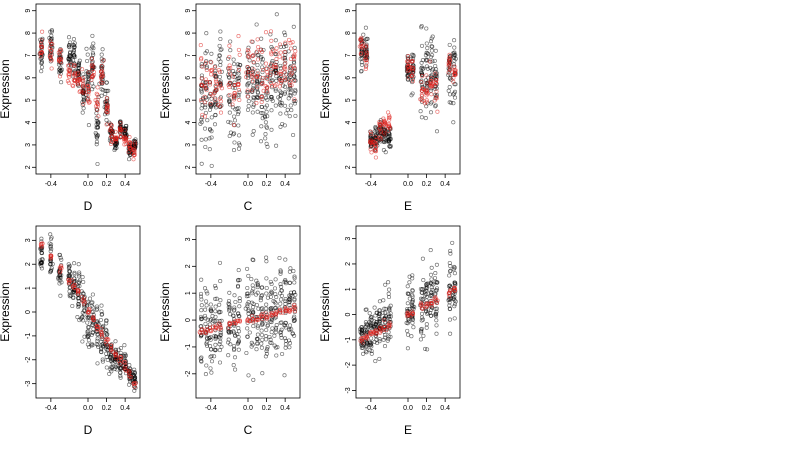 This screenshot has height=450, width=800. Describe the element at coordinates (51, 408) in the screenshot. I see `x-tick-label: -0.4` at that location.